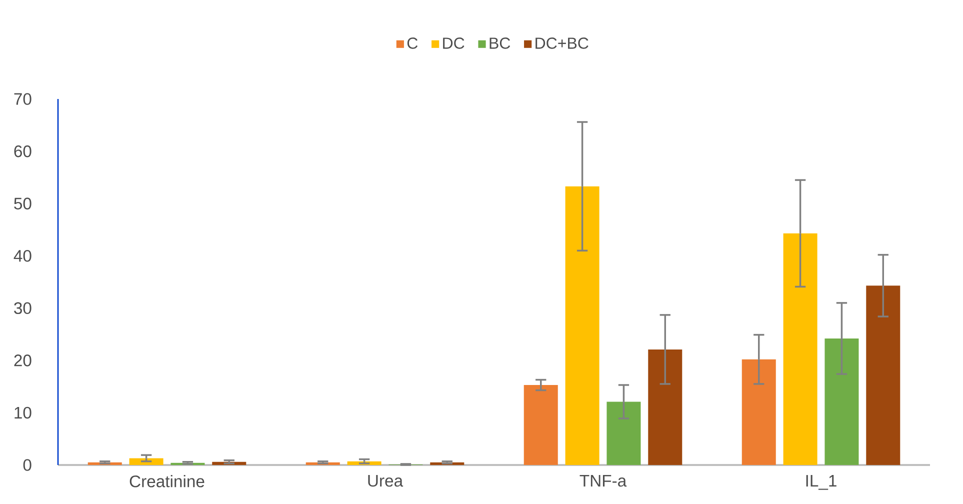 The width and height of the screenshot is (963, 504). What do you see at coordinates (23, 360) in the screenshot?
I see `y-tick-label: 20` at bounding box center [23, 360].